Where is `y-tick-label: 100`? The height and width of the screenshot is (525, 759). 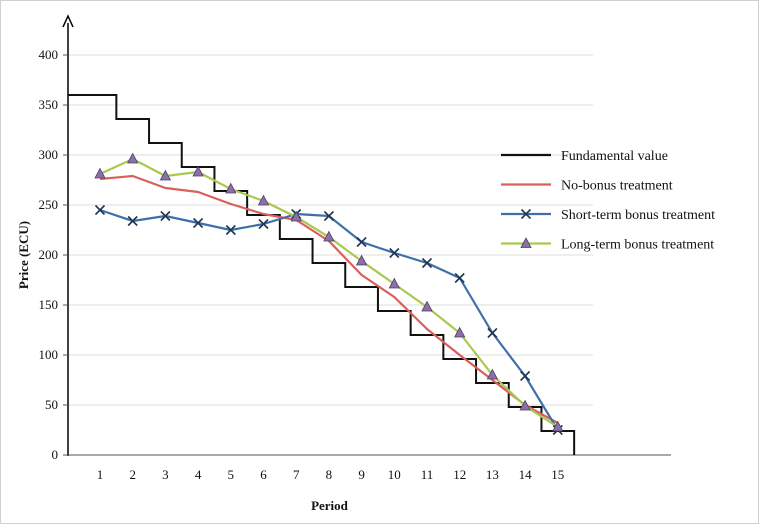
y-tick-label: 100 is located at coordinates (49, 354).